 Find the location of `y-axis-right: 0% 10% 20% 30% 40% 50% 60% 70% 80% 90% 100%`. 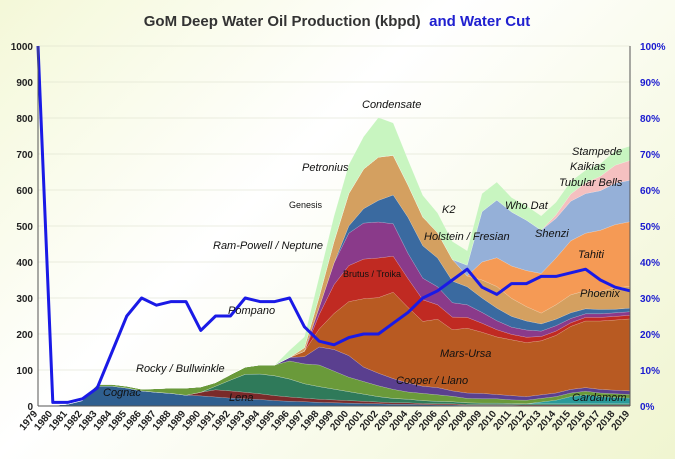

y-axis-right: 0% 10% 20% 30% 40% 50% 60% 70% 80% 90% 100% is located at coordinates (653, 227).